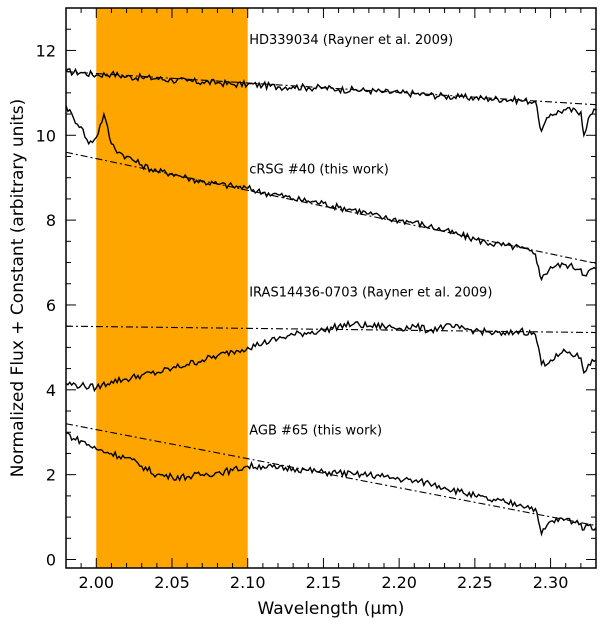  What do you see at coordinates (172, 582) in the screenshot?
I see `x-tick-label: 2.05` at bounding box center [172, 582].